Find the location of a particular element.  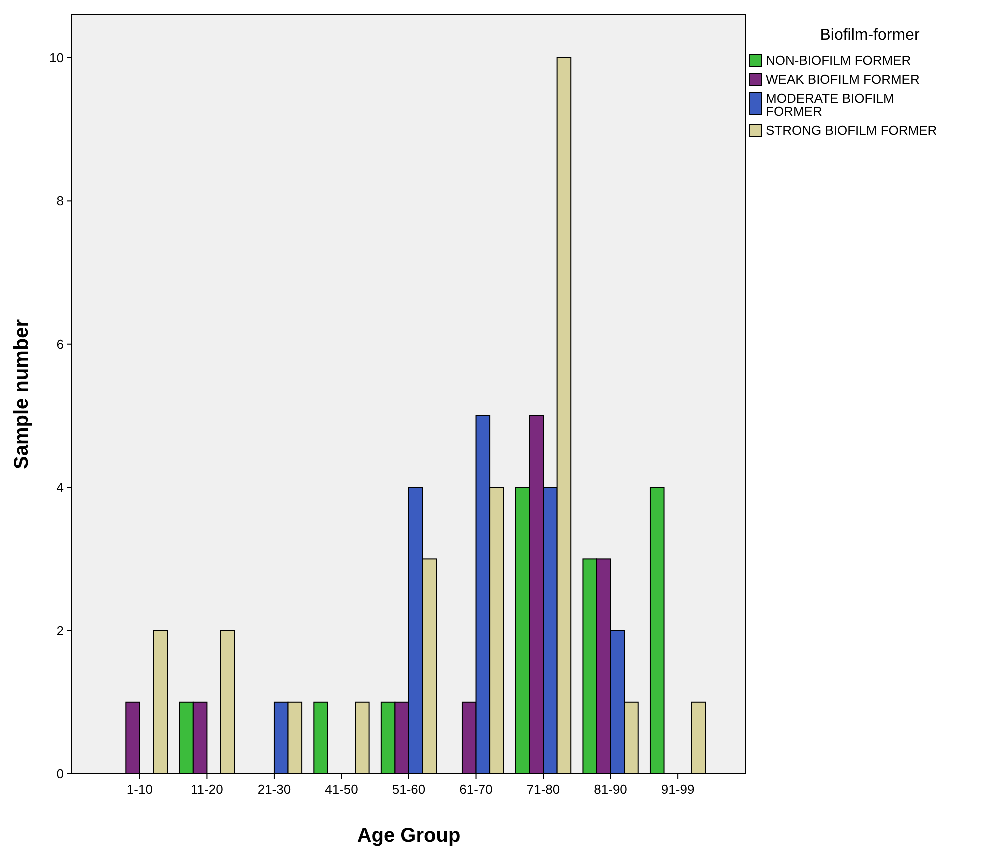

legend-label: NON-BIOFILM FORMER is located at coordinates (839, 60).